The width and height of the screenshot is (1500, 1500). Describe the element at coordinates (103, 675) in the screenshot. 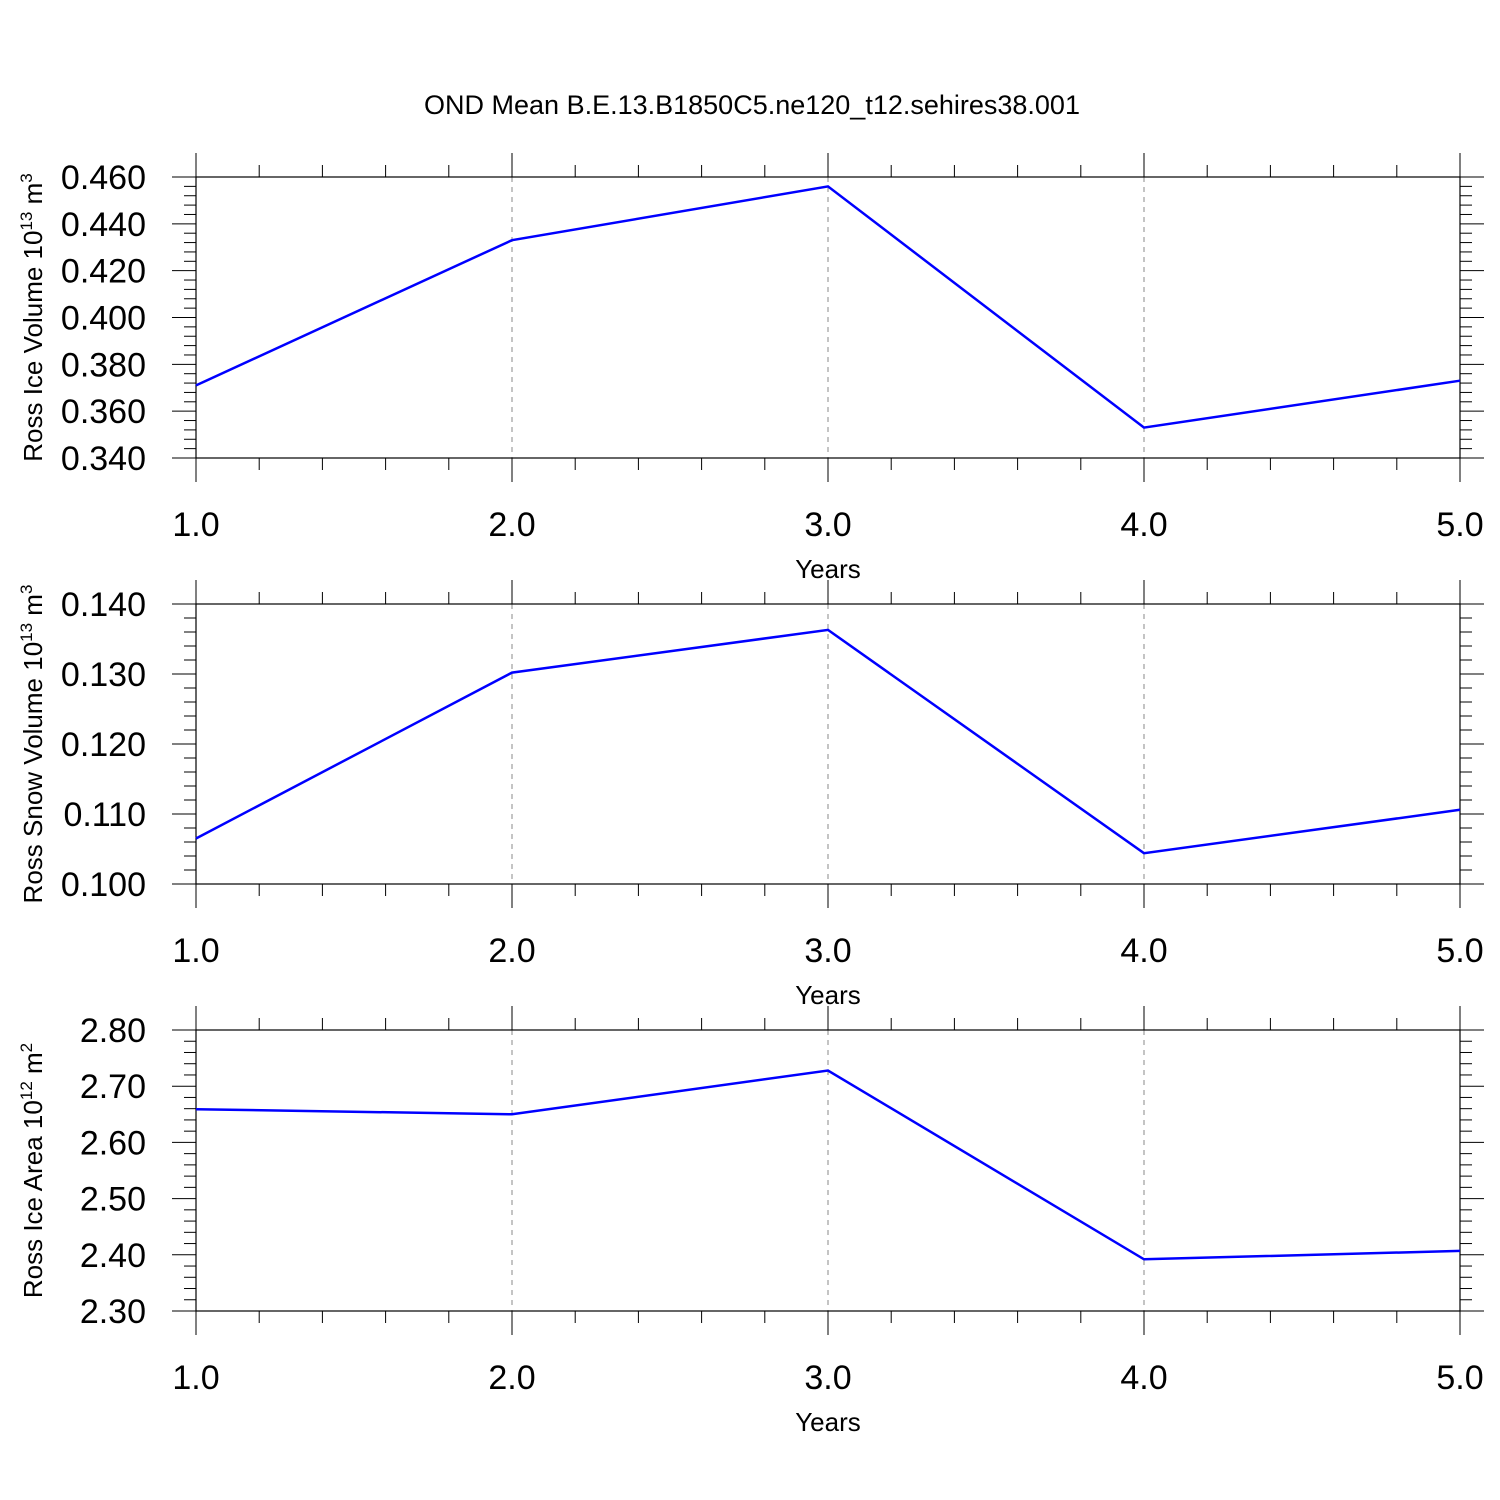

I see `y-tick-label: 0.130` at that location.